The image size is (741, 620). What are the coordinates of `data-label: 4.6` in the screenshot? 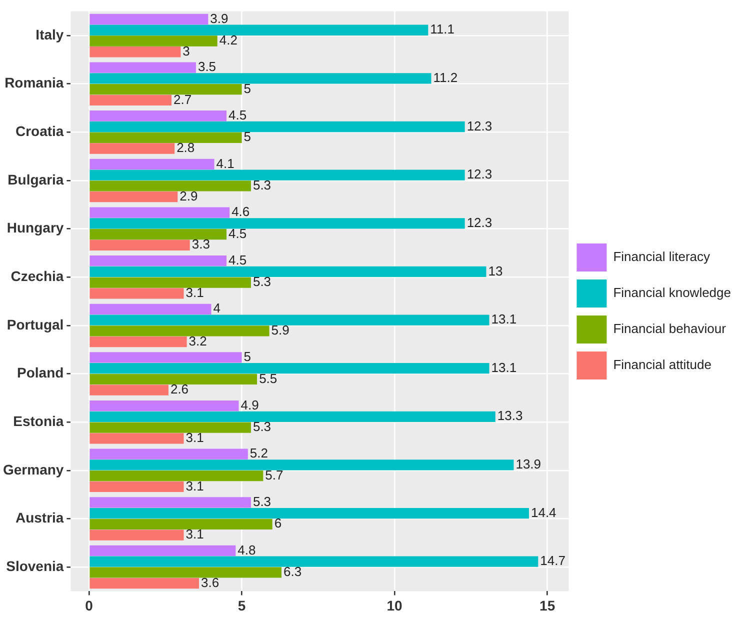 It's located at (241, 212).